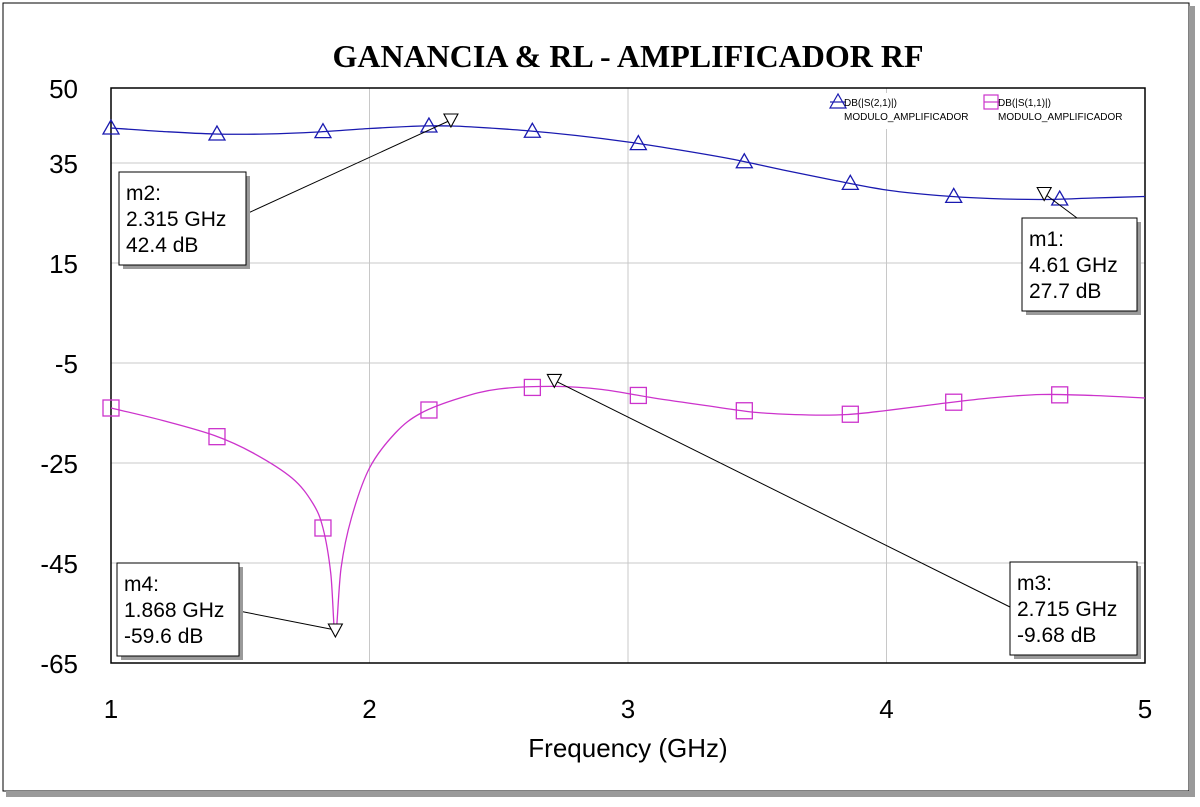 The image size is (1200, 807). What do you see at coordinates (1067, 609) in the screenshot?
I see `marker-frequency: 2.715 GHz` at bounding box center [1067, 609].